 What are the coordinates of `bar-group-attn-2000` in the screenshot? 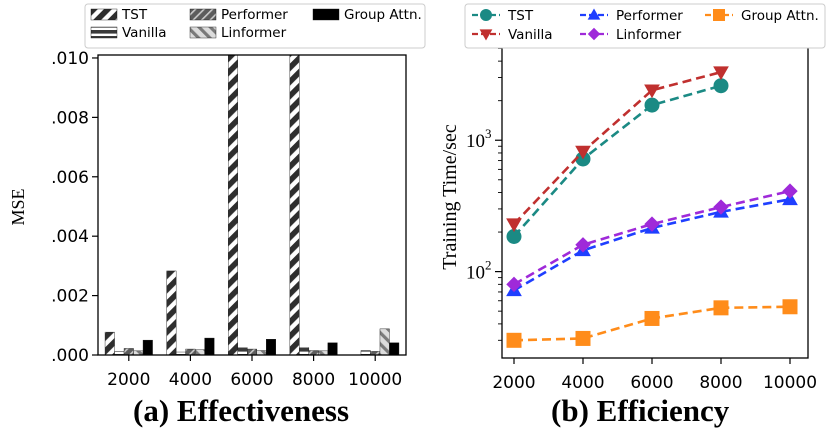 It's located at (147, 347).